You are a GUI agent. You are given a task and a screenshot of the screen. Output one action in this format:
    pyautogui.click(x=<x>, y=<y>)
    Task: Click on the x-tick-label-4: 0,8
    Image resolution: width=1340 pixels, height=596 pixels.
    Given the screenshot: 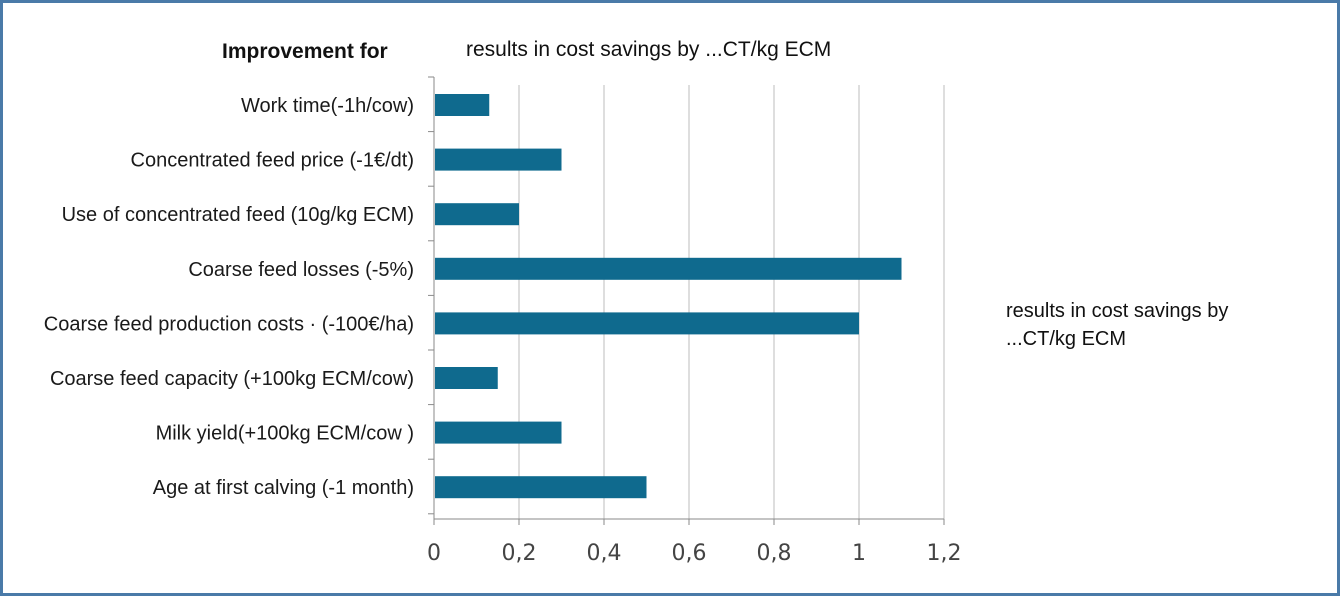 What is the action you would take?
    pyautogui.click(x=774, y=553)
    